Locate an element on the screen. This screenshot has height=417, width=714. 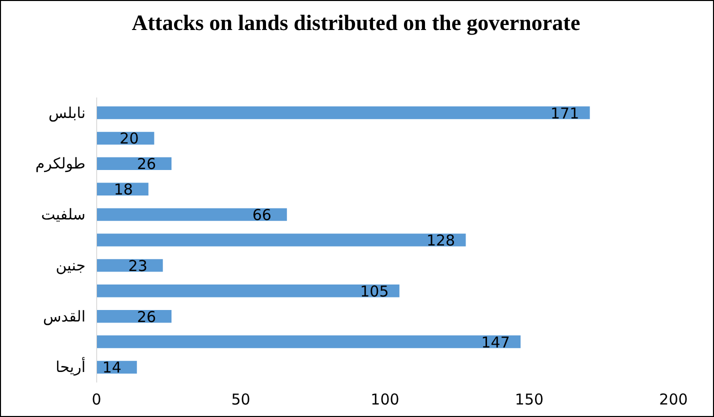
x-tick-label: 0 is located at coordinates (97, 399).